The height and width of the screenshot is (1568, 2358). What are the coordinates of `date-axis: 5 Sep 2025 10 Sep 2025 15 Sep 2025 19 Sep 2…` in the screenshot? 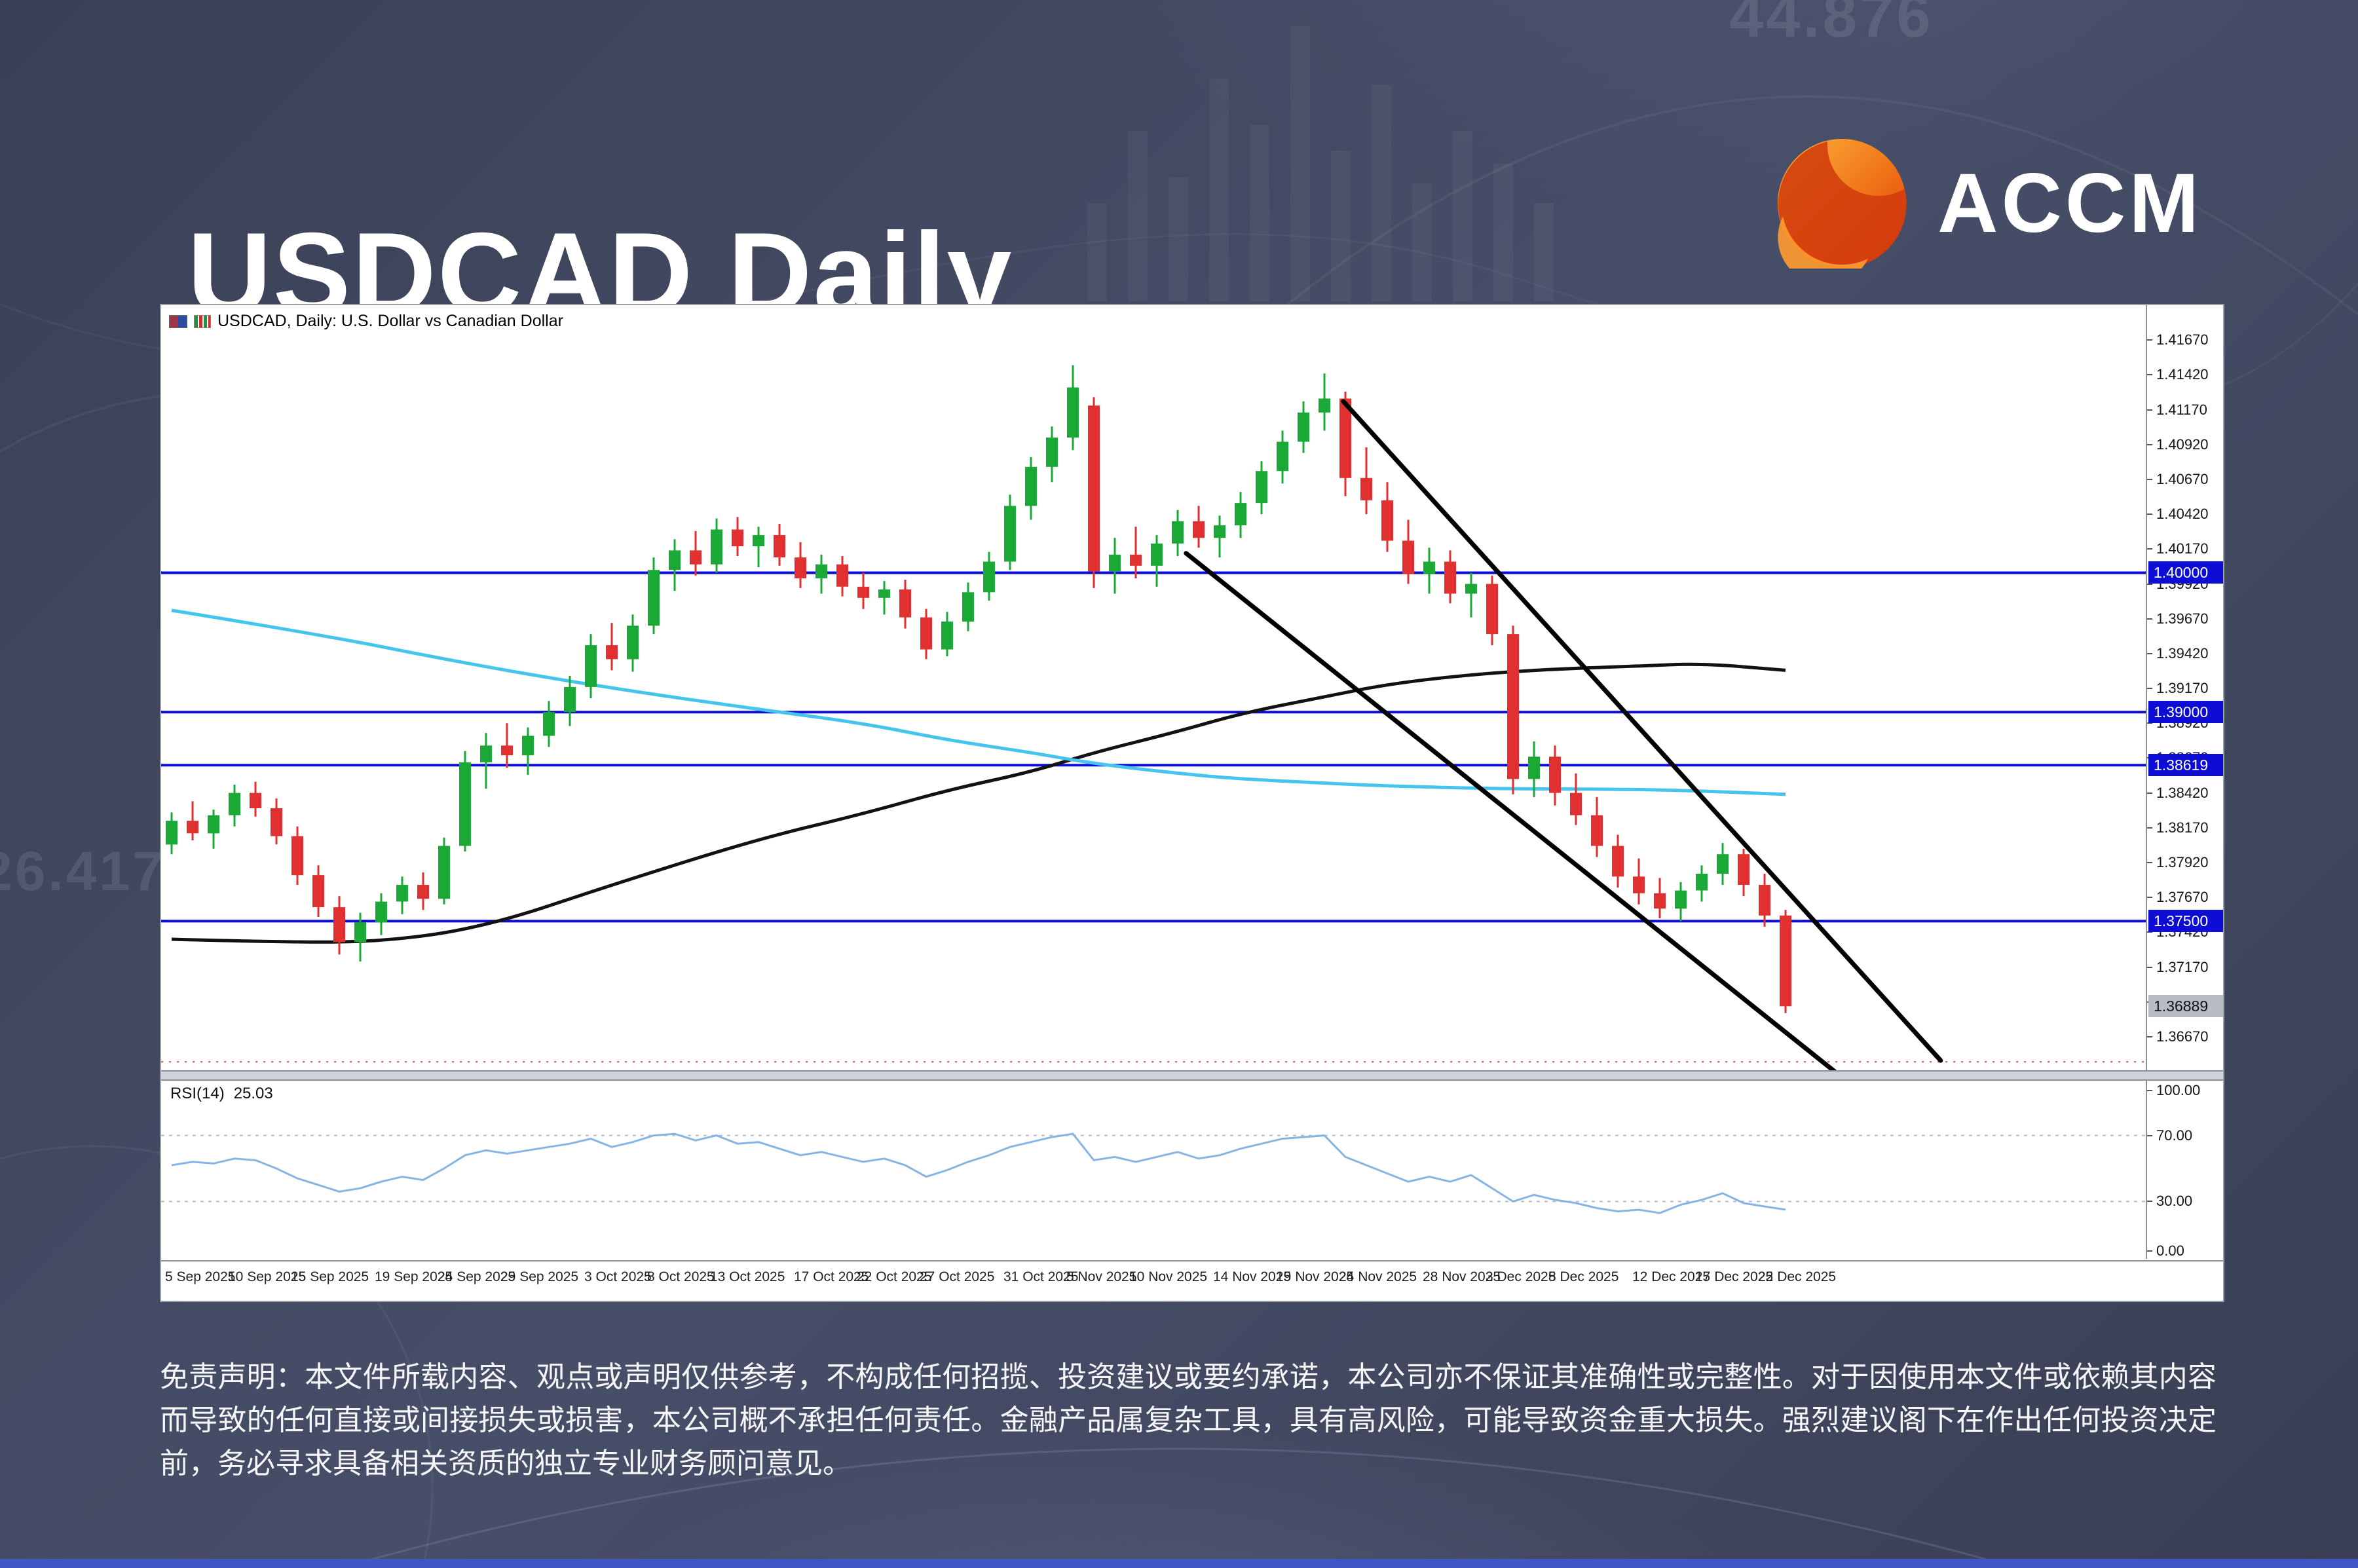 It's located at (1192, 1279).